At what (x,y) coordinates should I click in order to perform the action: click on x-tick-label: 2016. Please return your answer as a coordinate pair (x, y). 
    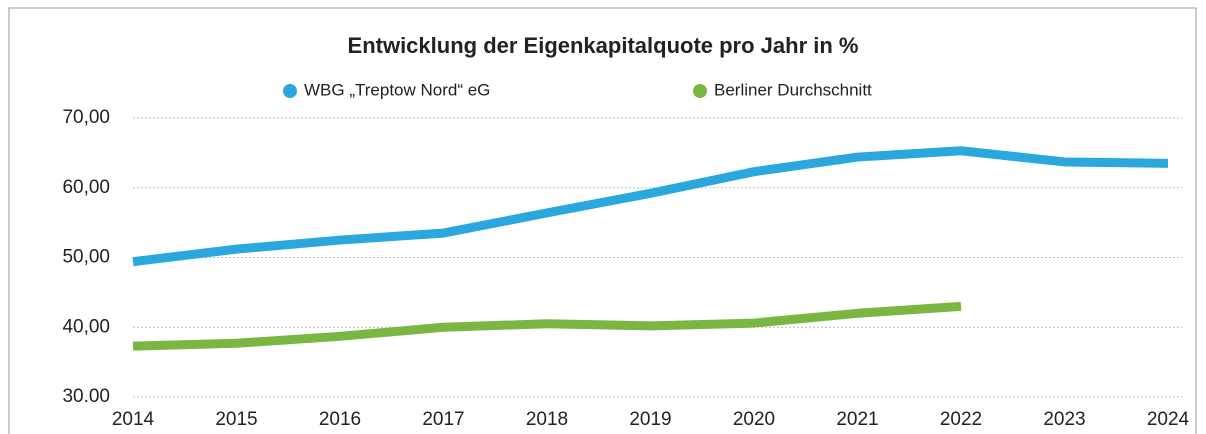
    Looking at the image, I should click on (340, 419).